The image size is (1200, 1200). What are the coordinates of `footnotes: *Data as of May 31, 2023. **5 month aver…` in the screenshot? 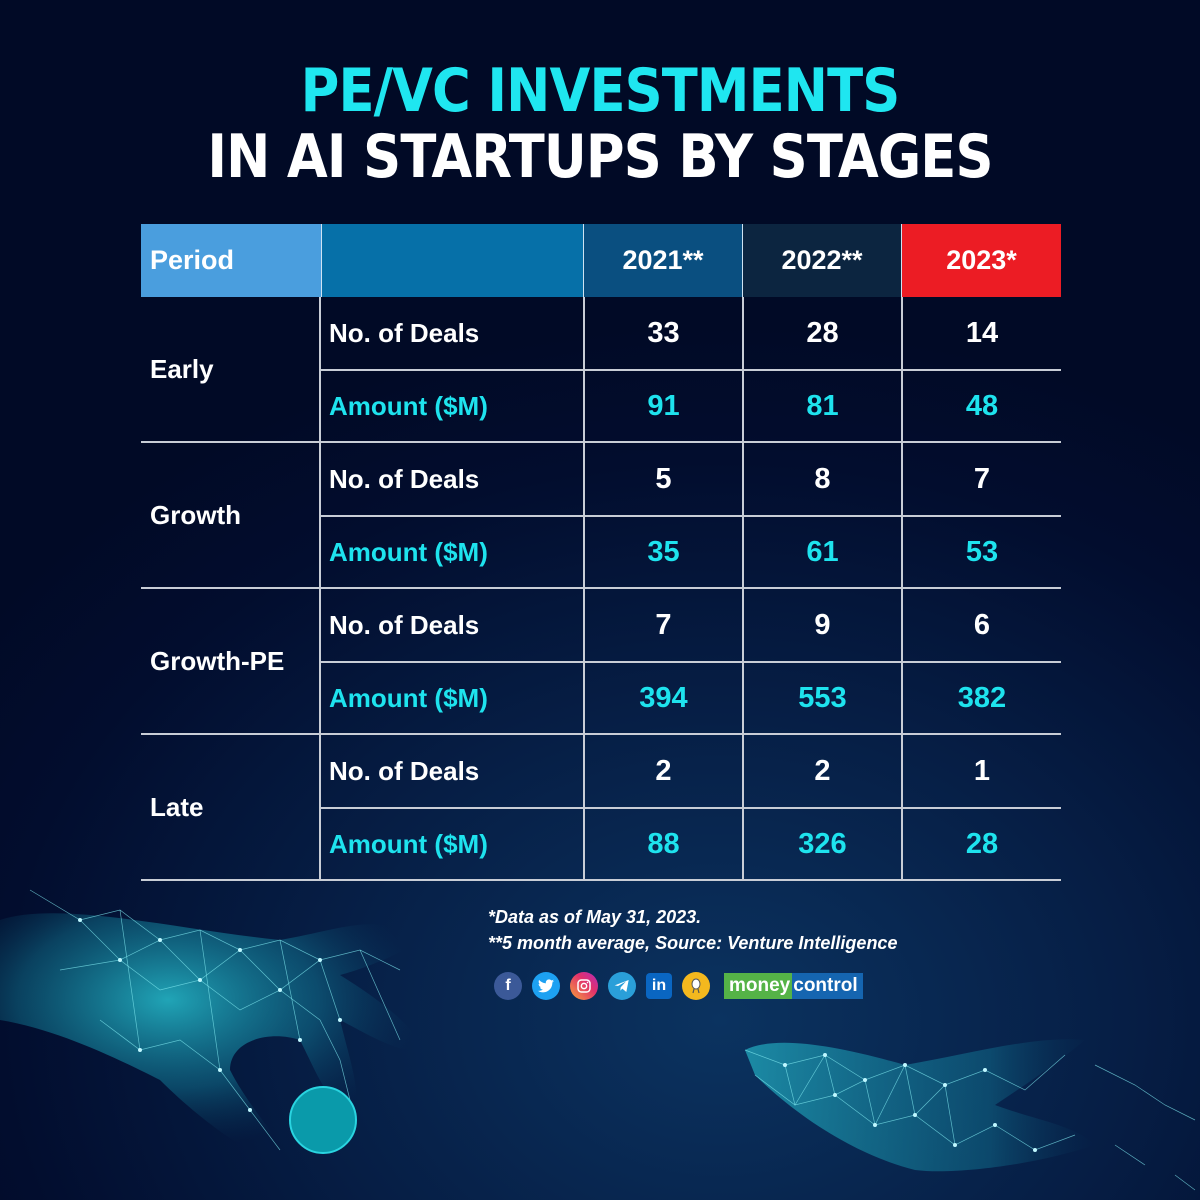 It's located at (692, 930).